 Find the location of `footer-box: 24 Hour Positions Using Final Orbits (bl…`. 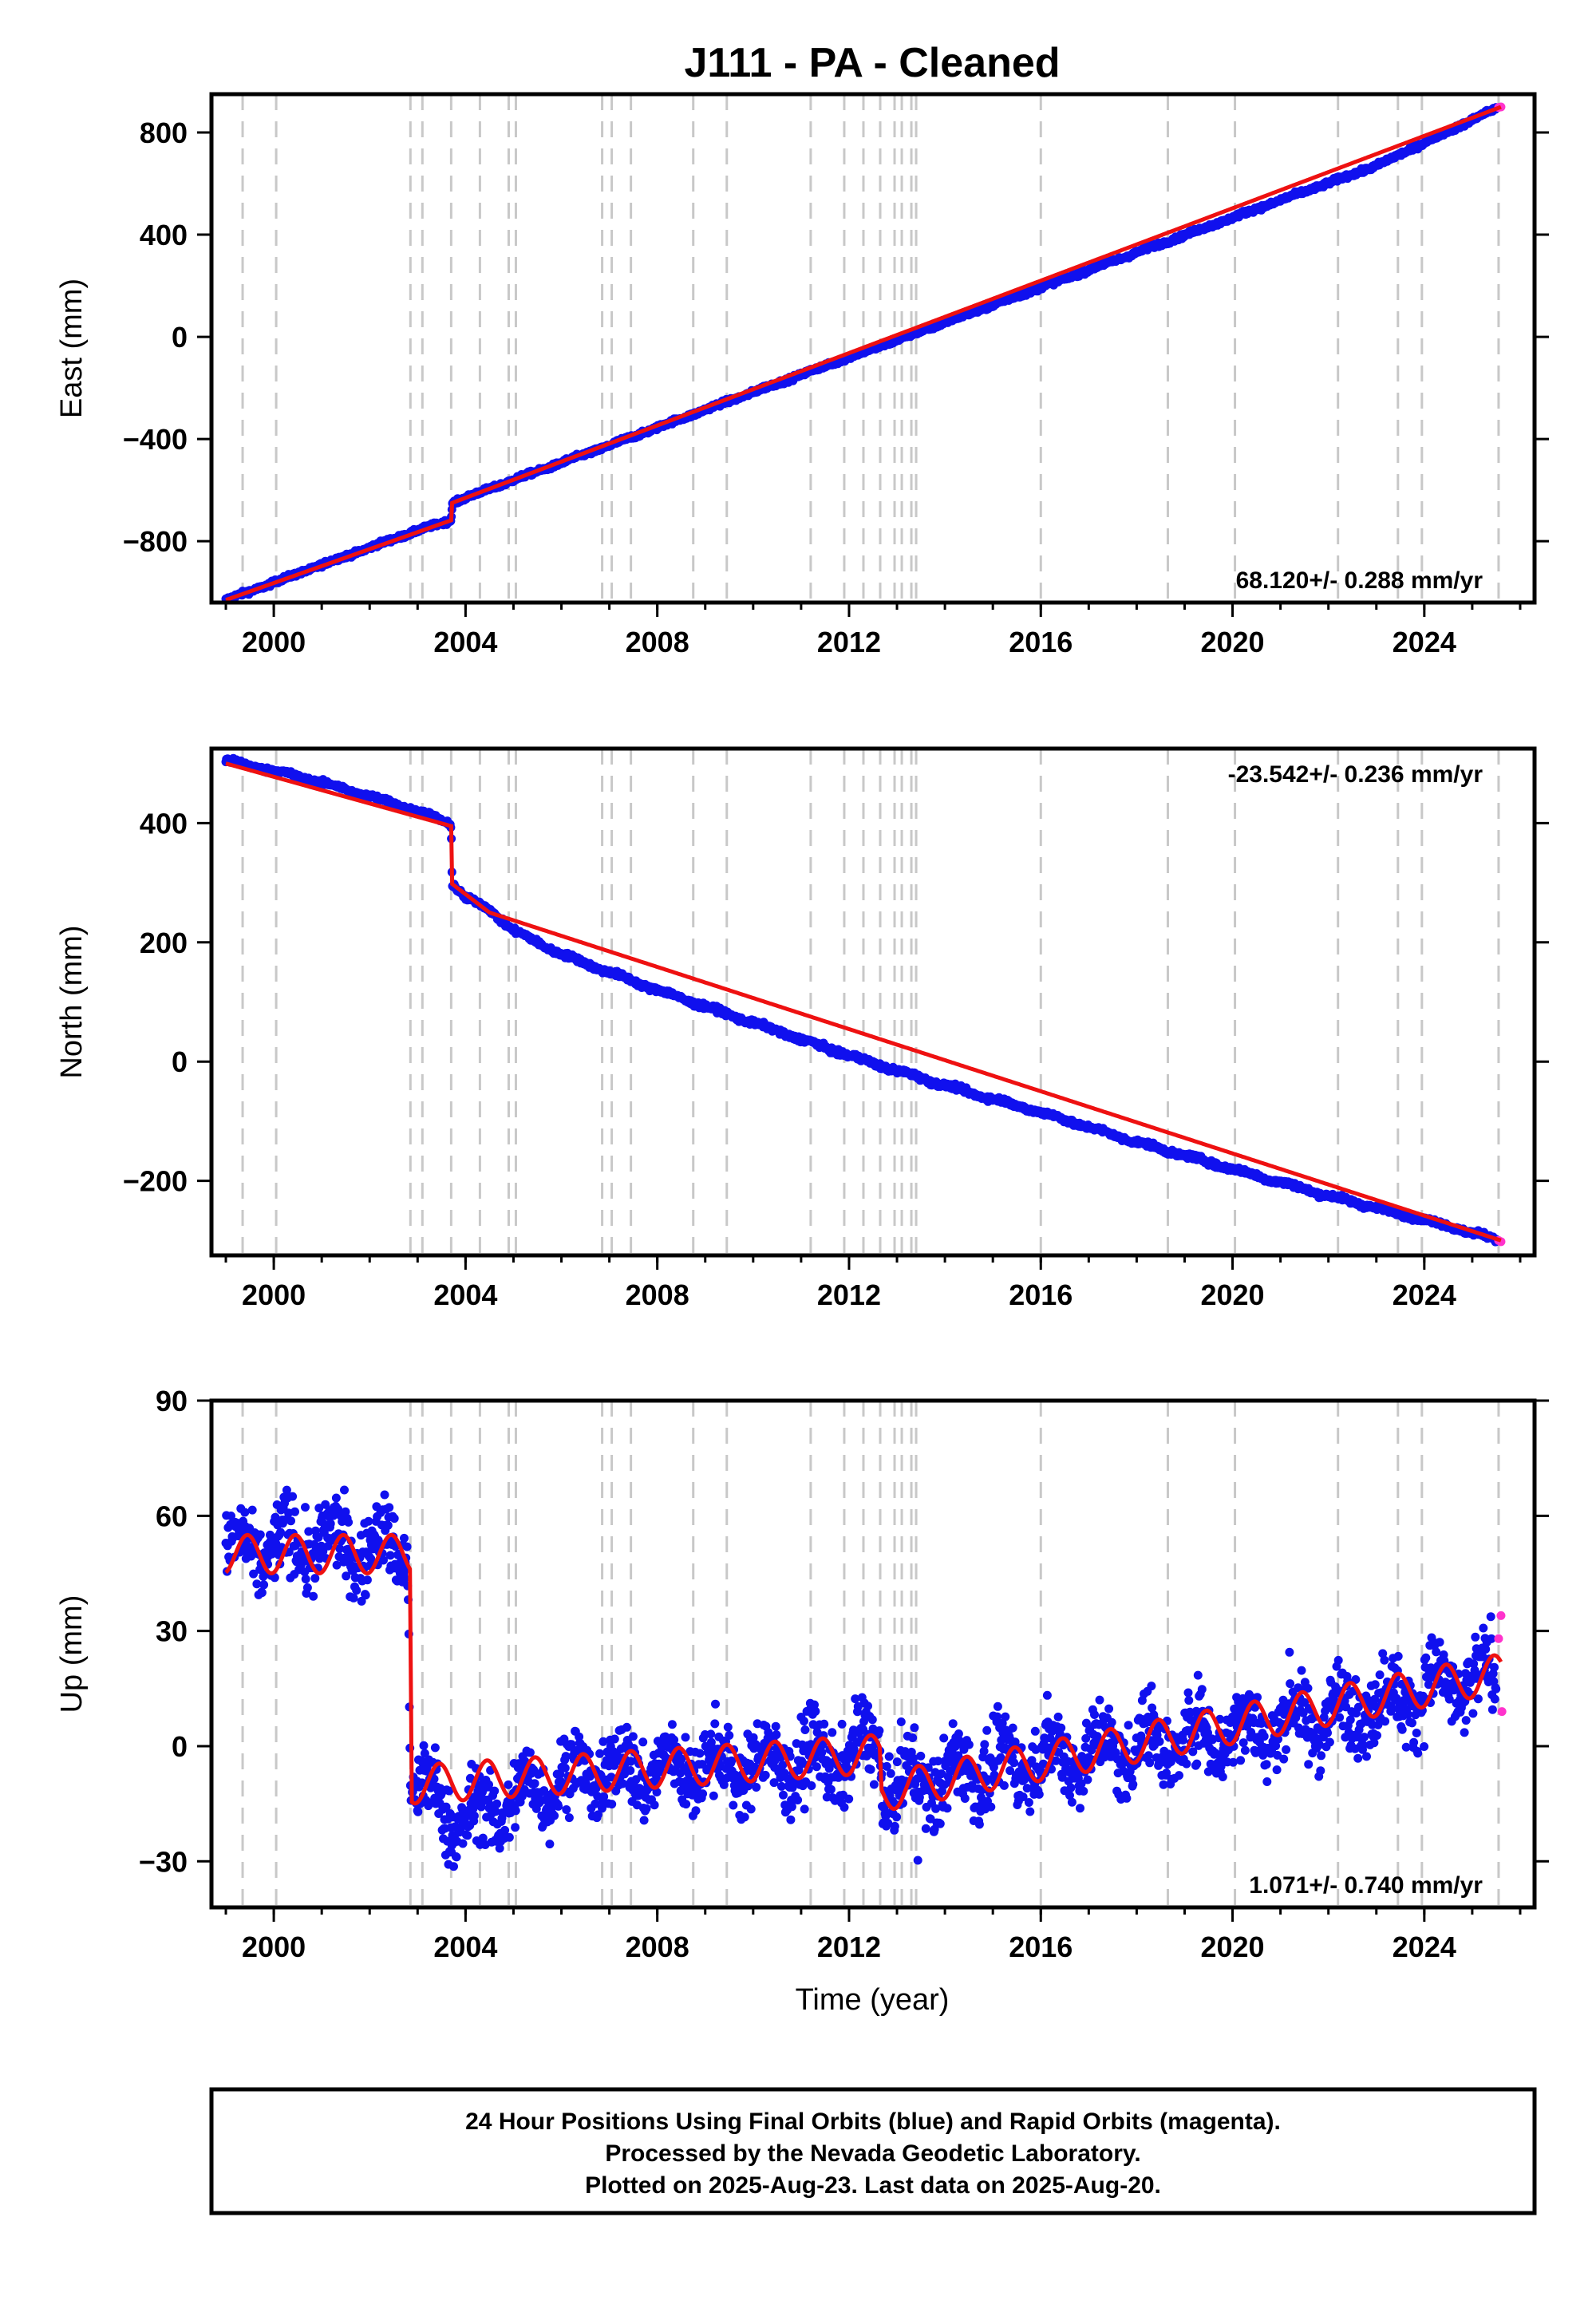

footer-box: 24 Hour Positions Using Final Orbits (bl… is located at coordinates (873, 2151).